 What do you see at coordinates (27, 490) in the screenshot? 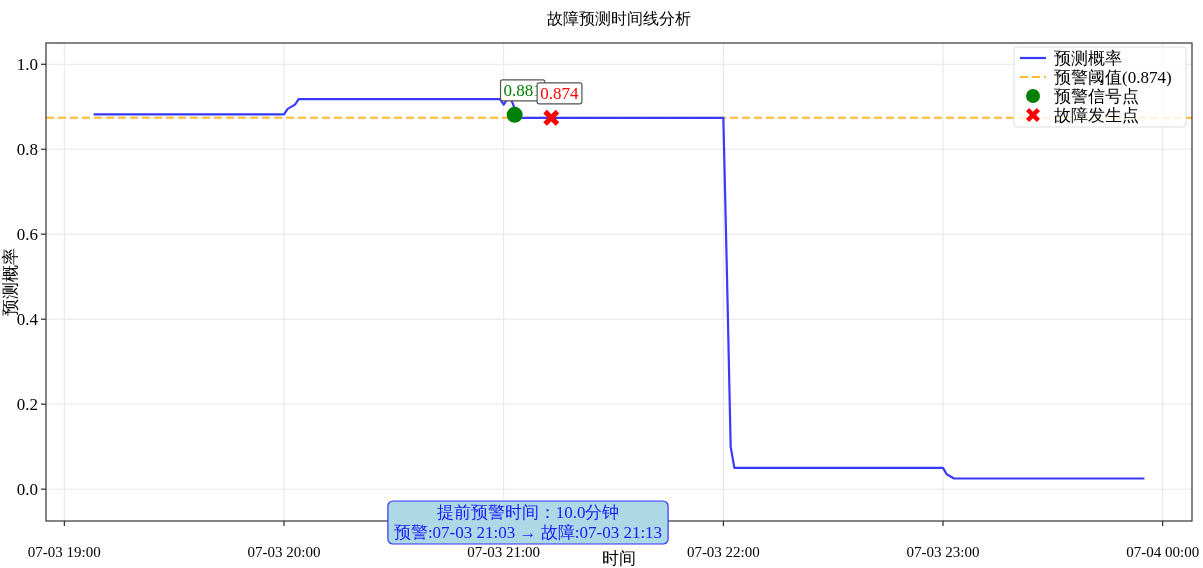
I see `y-tick-label: 0.0` at bounding box center [27, 490].